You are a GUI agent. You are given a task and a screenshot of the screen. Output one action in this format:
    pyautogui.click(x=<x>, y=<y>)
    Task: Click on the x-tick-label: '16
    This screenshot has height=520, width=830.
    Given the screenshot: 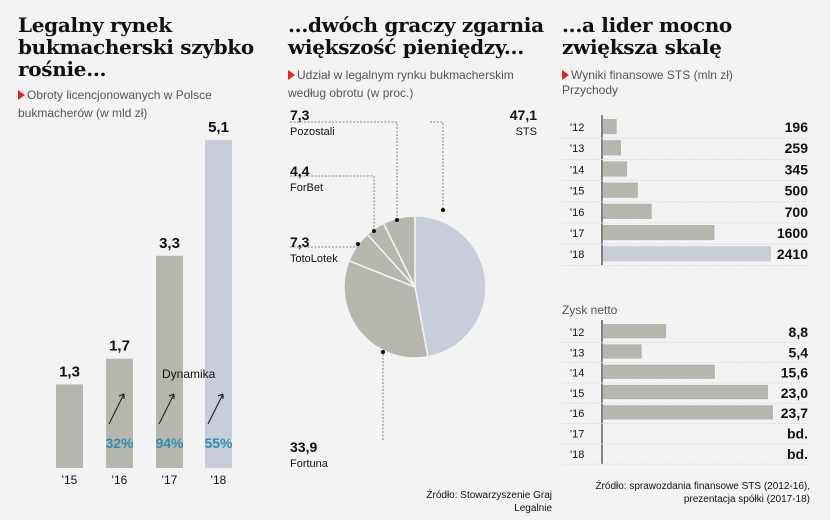 What is the action you would take?
    pyautogui.click(x=120, y=480)
    